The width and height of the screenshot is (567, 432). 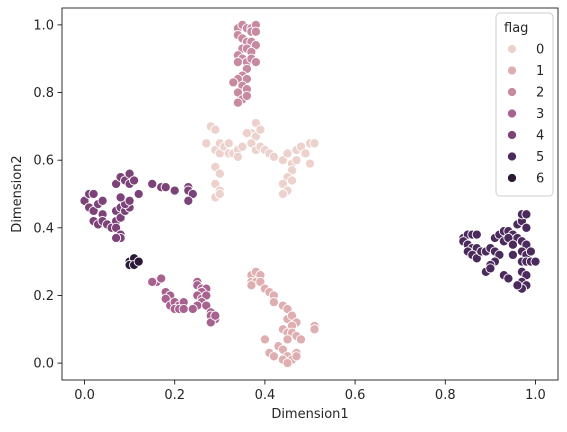 I want to click on x-tick-label-3: 0.6, so click(x=355, y=395).